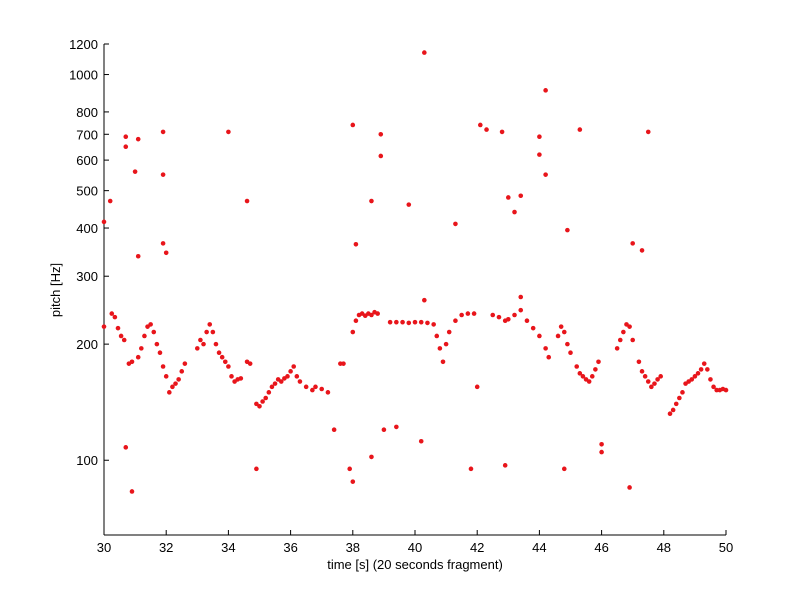 This screenshot has width=800, height=600. Describe the element at coordinates (87, 160) in the screenshot. I see `y-tick-label: 600` at that location.